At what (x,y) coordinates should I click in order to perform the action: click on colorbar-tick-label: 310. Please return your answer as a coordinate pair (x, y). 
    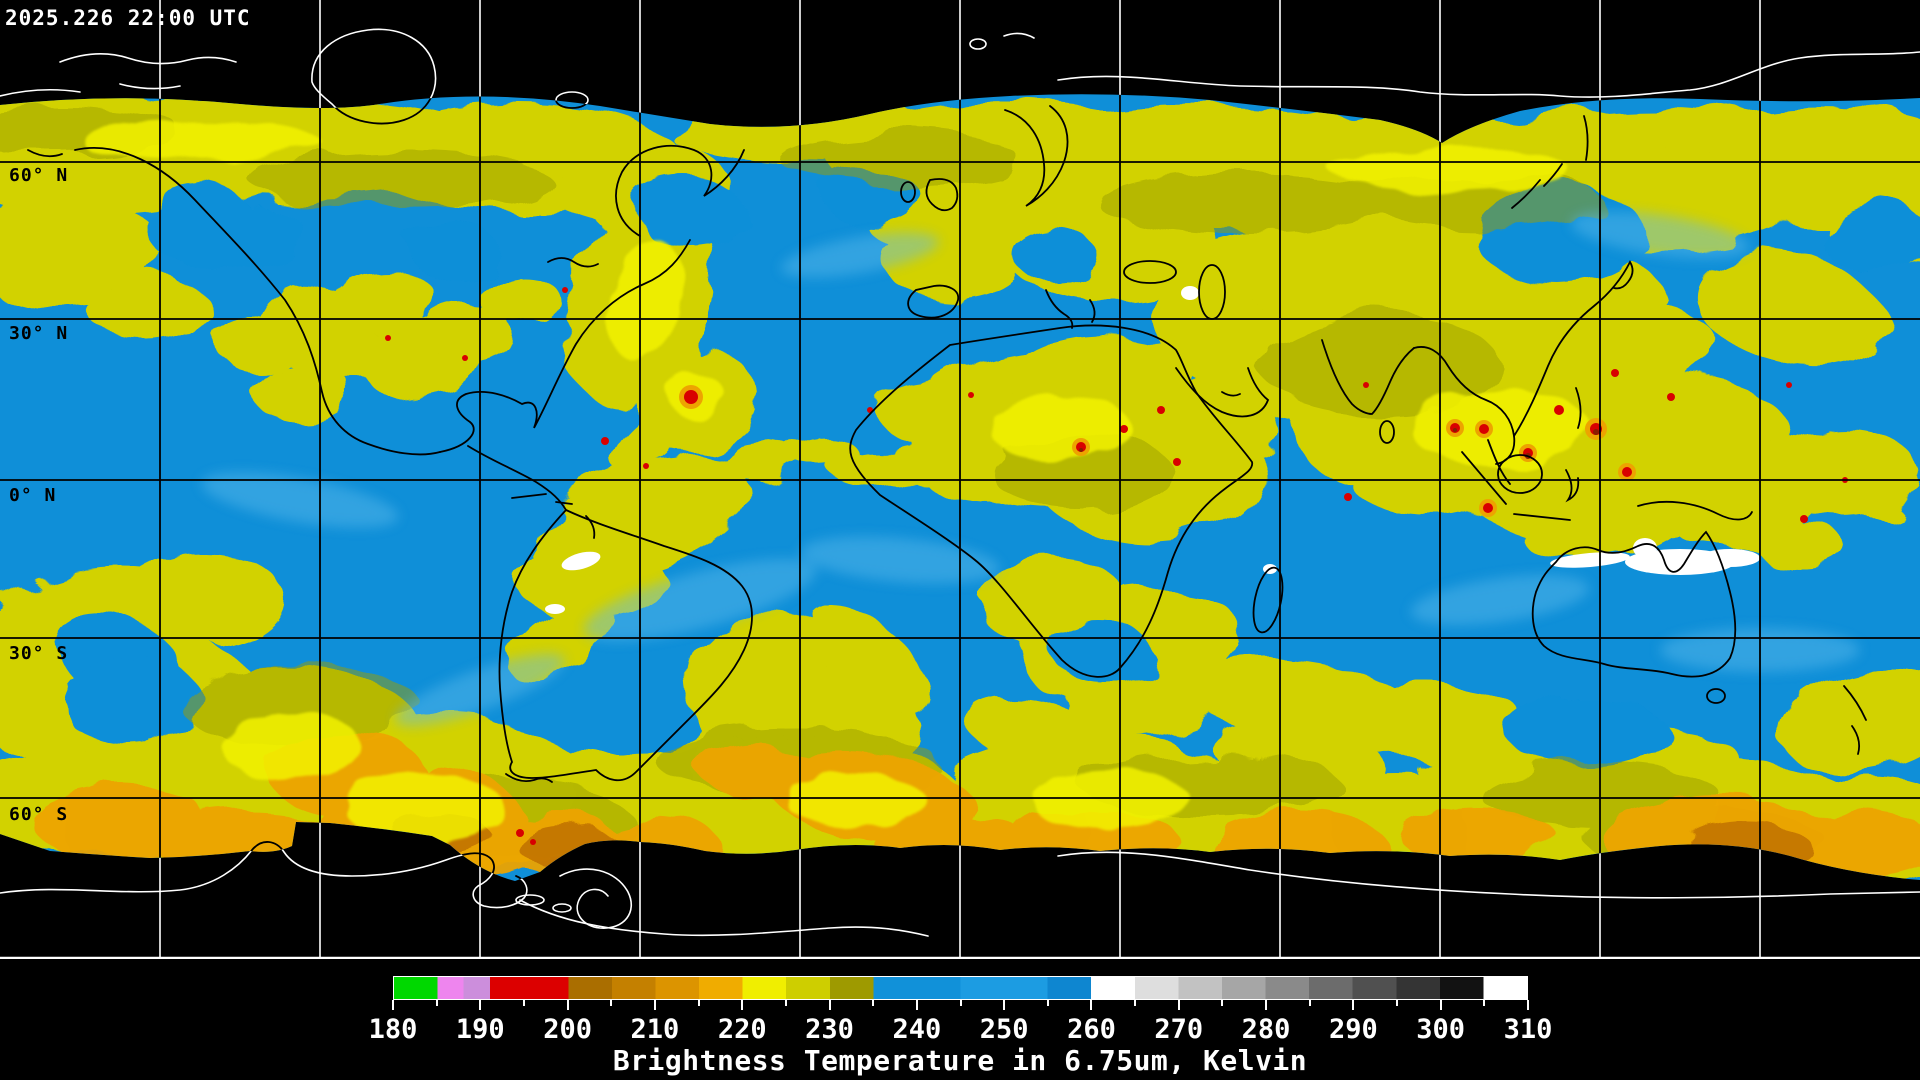
    Looking at the image, I should click on (1528, 1029).